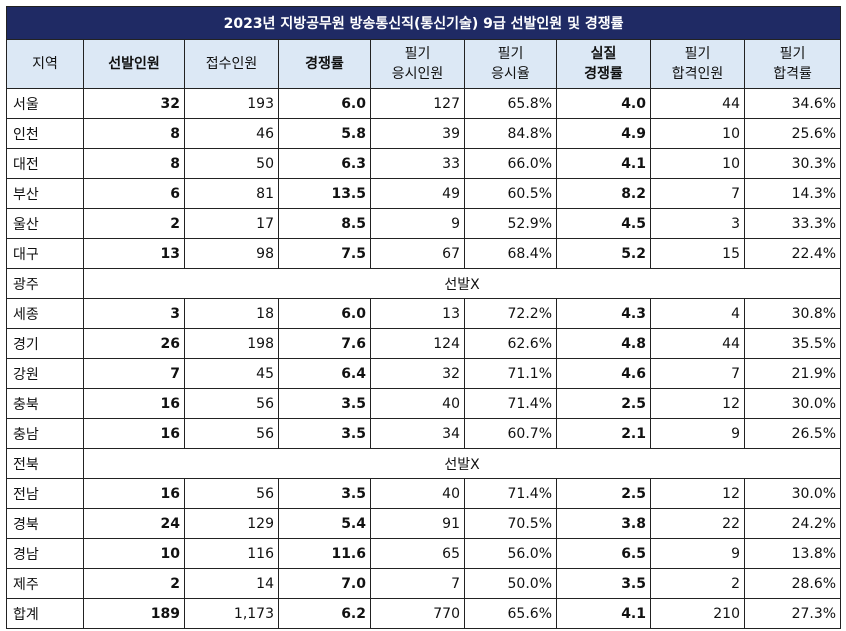 Image resolution: width=846 pixels, height=631 pixels. I want to click on value-cell: 34, so click(417, 433).